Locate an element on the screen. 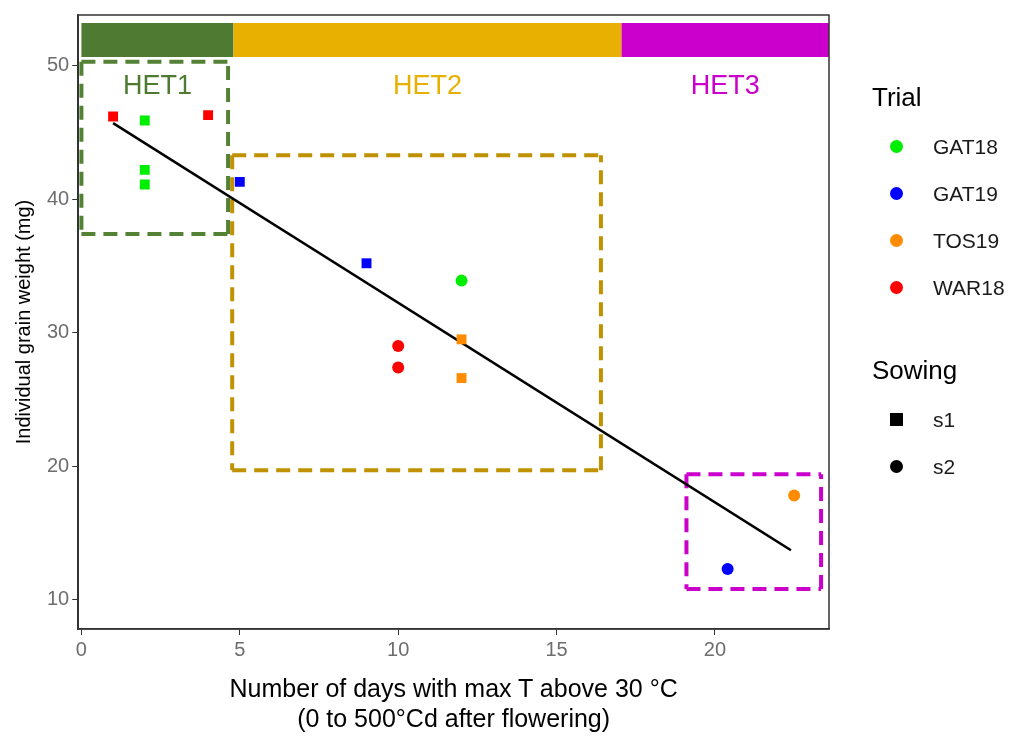 The width and height of the screenshot is (1024, 743). y-tick-label: 40 is located at coordinates (58, 197).